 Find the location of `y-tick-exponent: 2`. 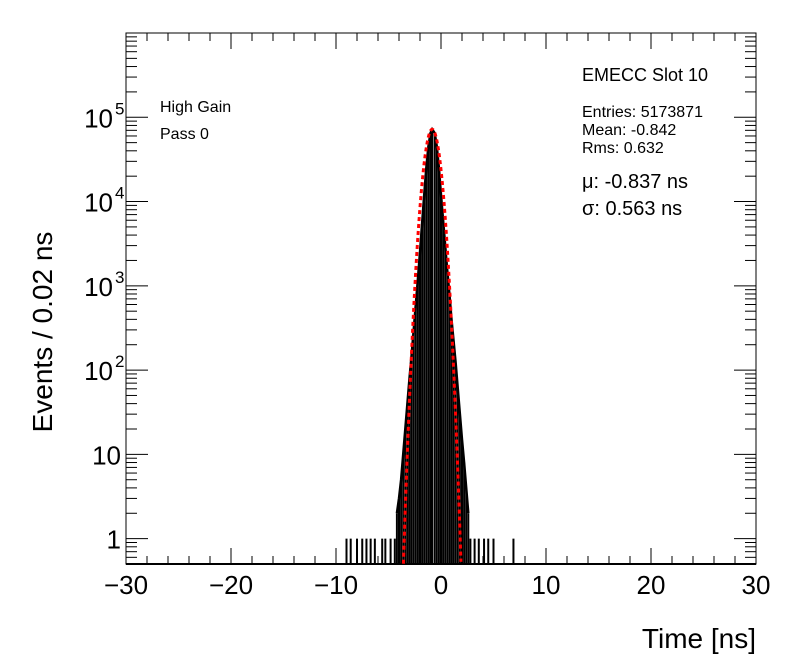

y-tick-exponent: 2 is located at coordinates (119, 361).